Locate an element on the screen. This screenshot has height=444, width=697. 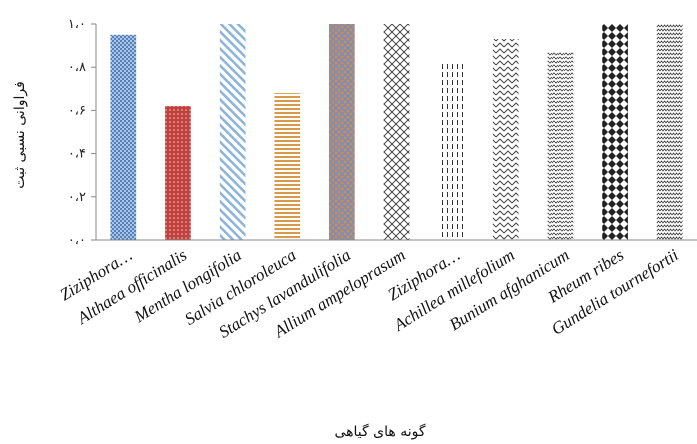
x-axis-title: گونه های گیاهی is located at coordinates (379, 431).